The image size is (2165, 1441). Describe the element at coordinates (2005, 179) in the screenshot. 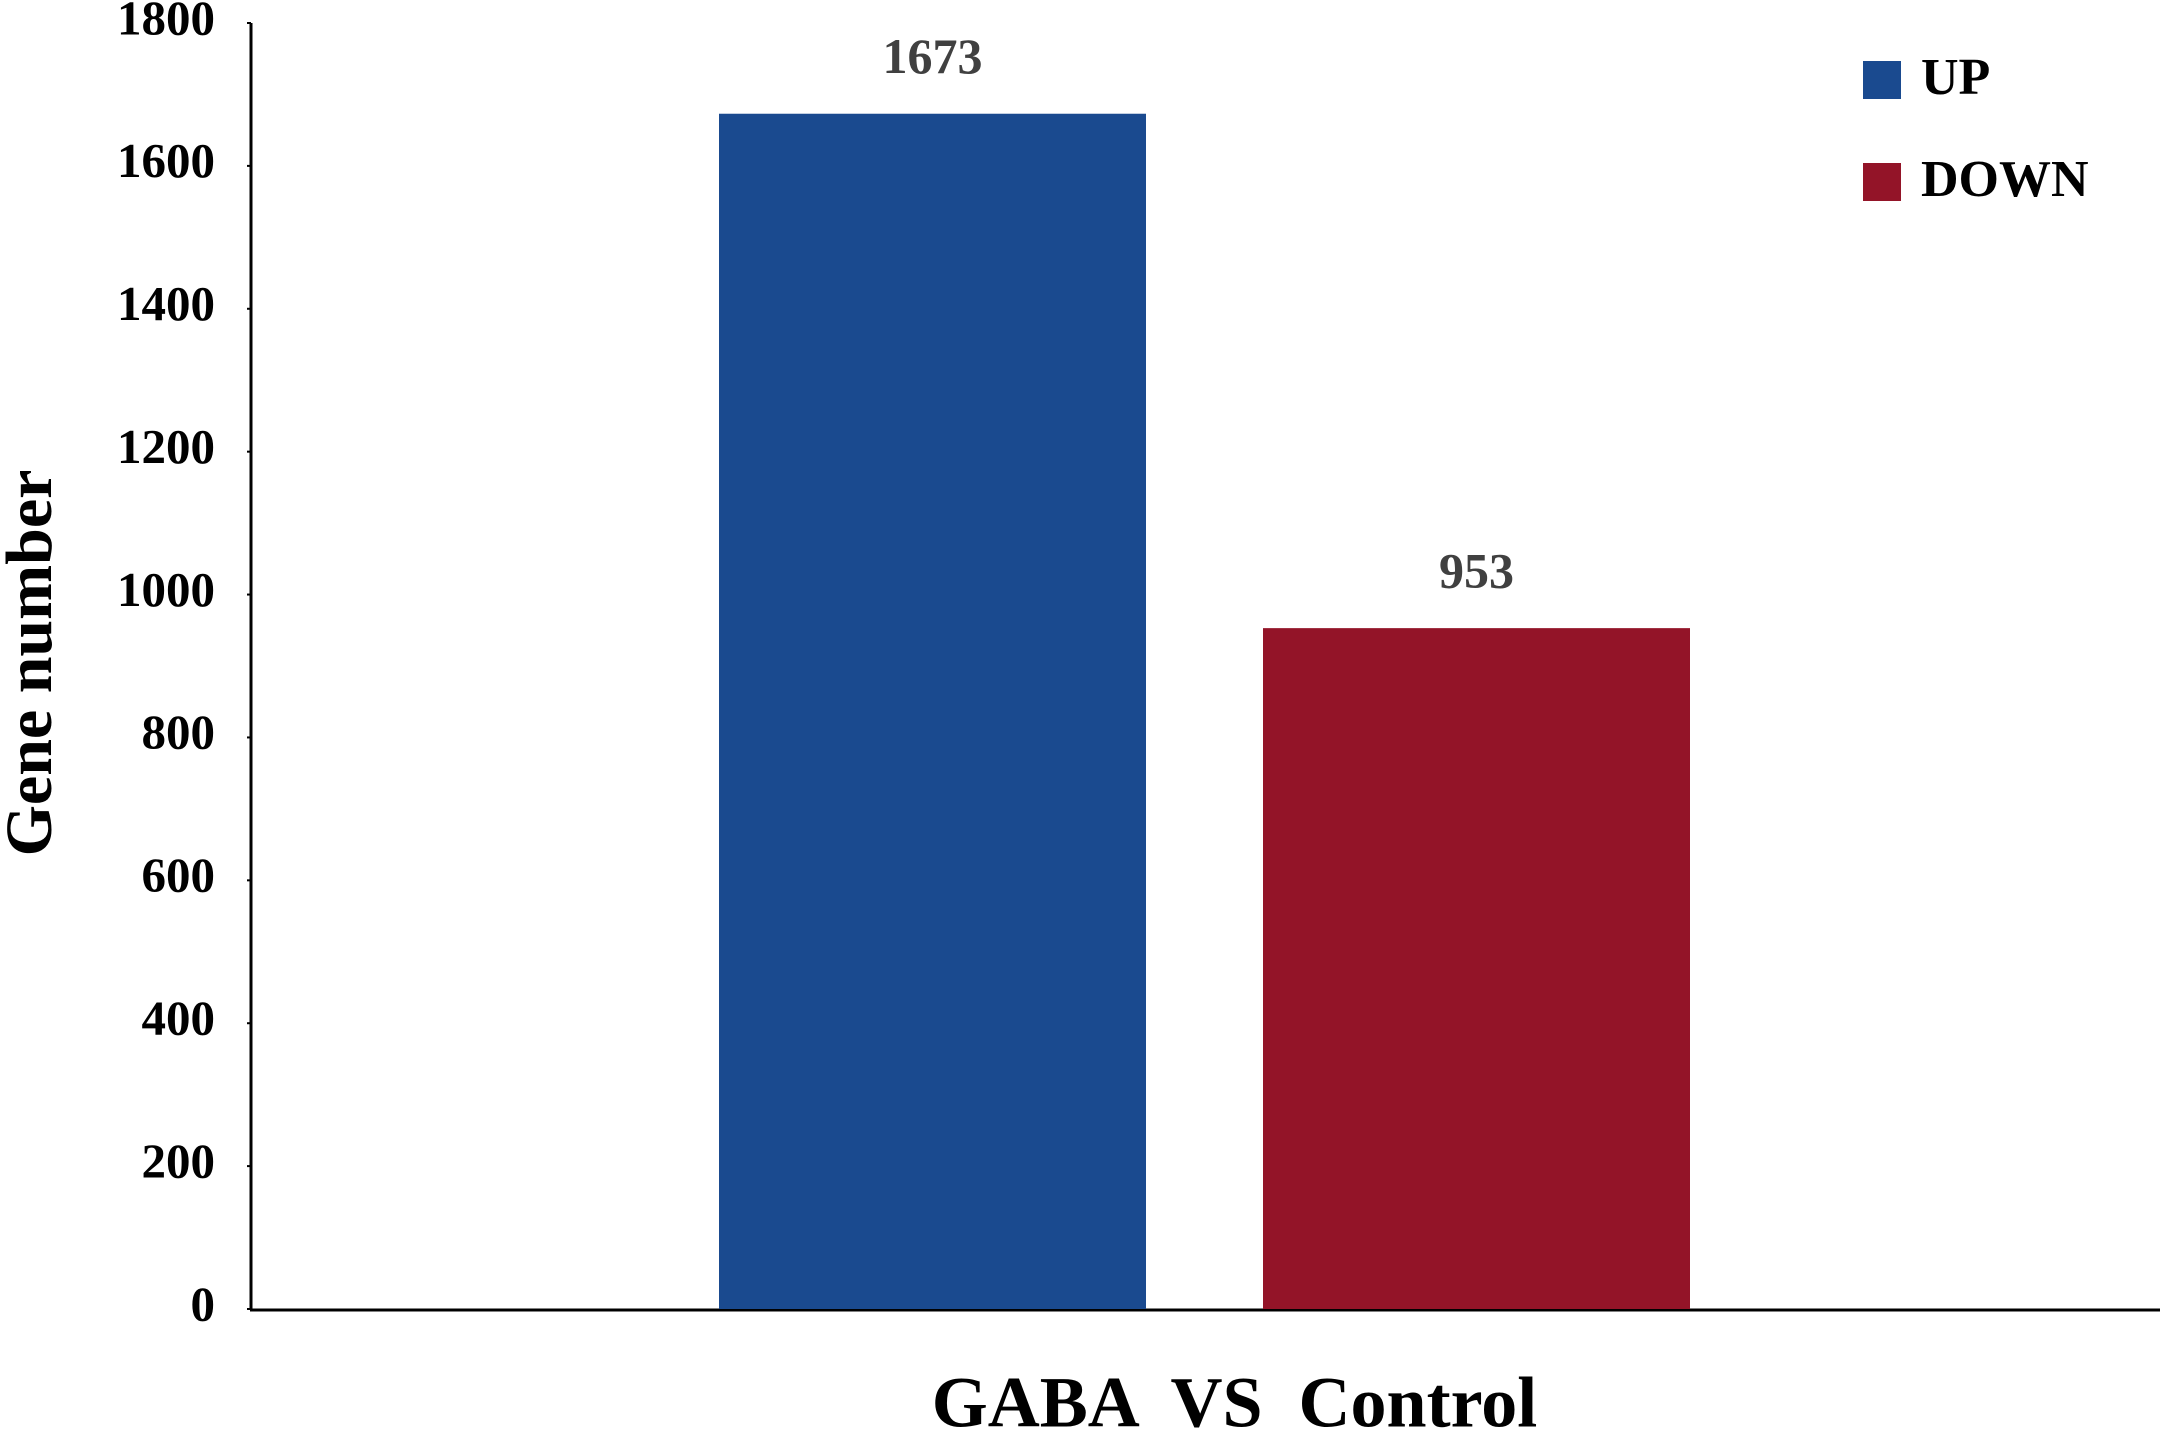

I see `legend-label: DOWN` at that location.